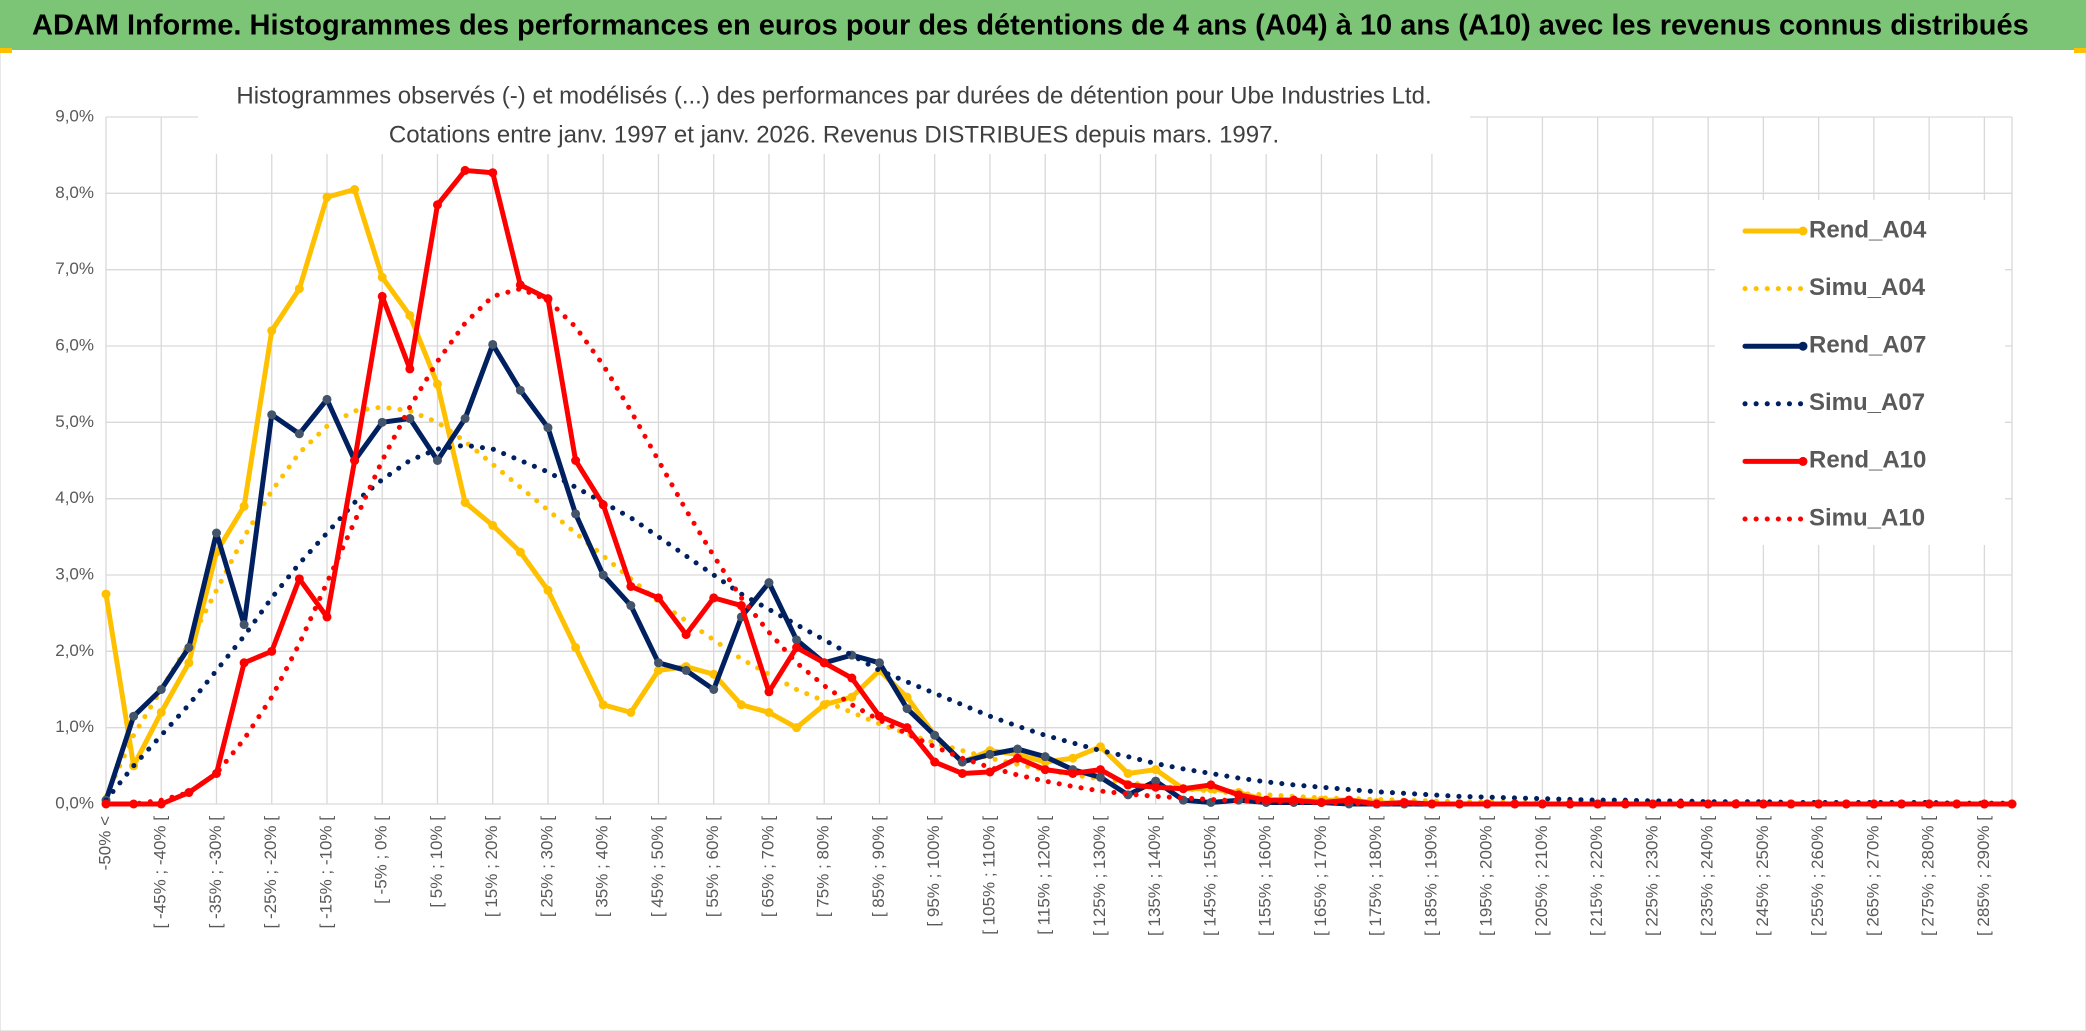  I want to click on y-tick-label: 6,0%, so click(74, 344).